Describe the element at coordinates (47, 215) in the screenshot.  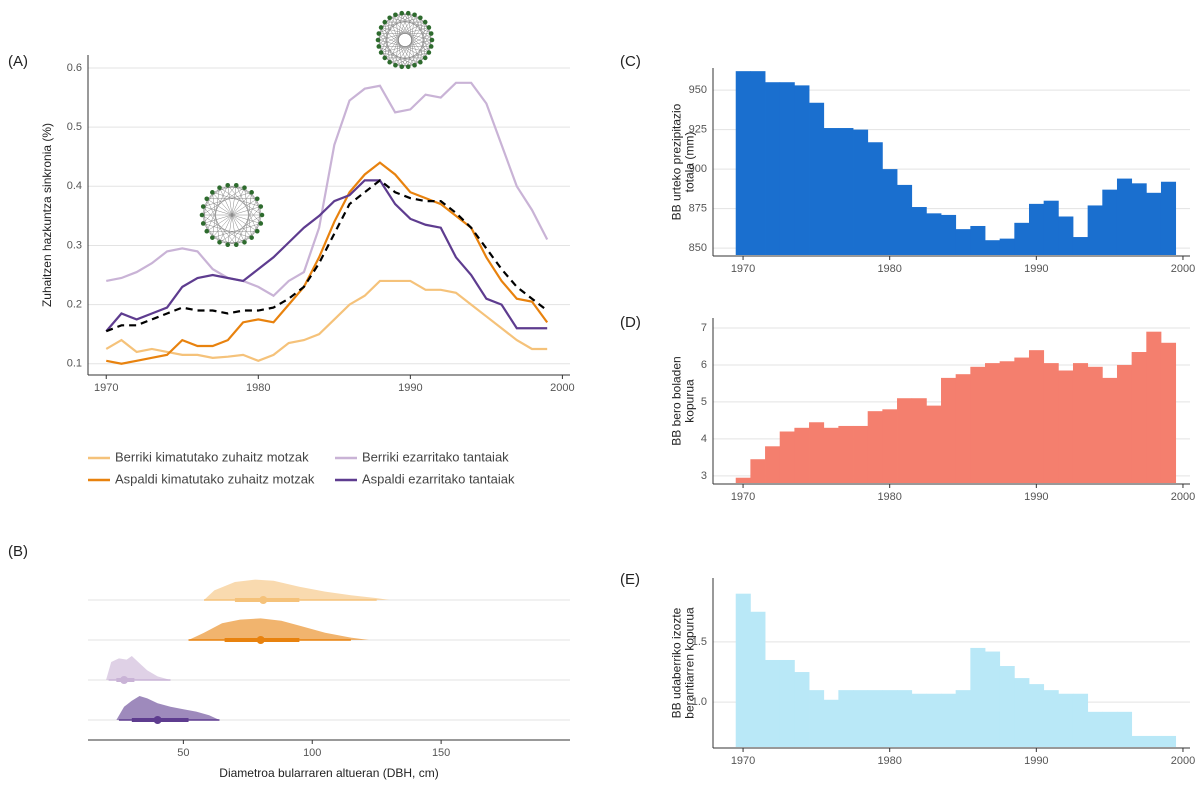
I see `y-axis-label: Zuhaitzen hazkuntza sinkronia (%)` at that location.